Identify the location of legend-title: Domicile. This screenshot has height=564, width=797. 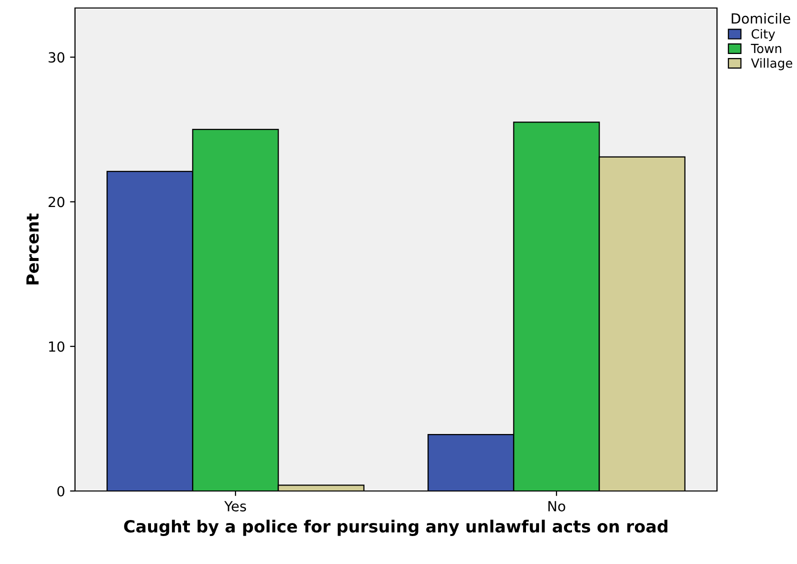
(761, 18).